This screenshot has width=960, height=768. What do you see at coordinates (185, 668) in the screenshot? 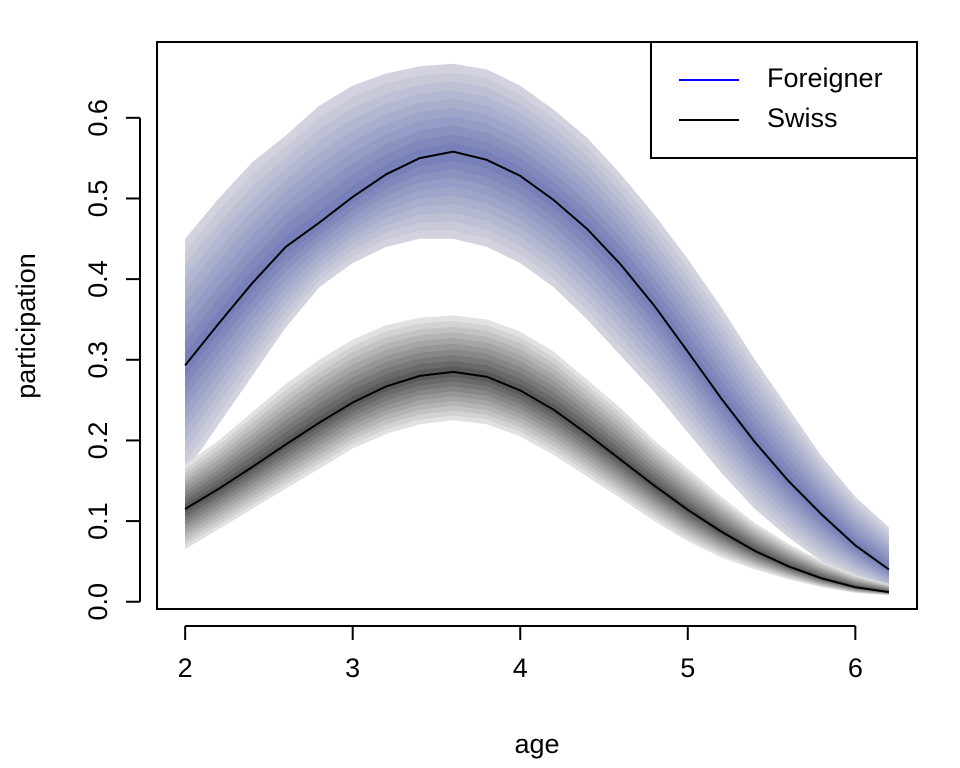
I see `x-tick-label: 2` at bounding box center [185, 668].